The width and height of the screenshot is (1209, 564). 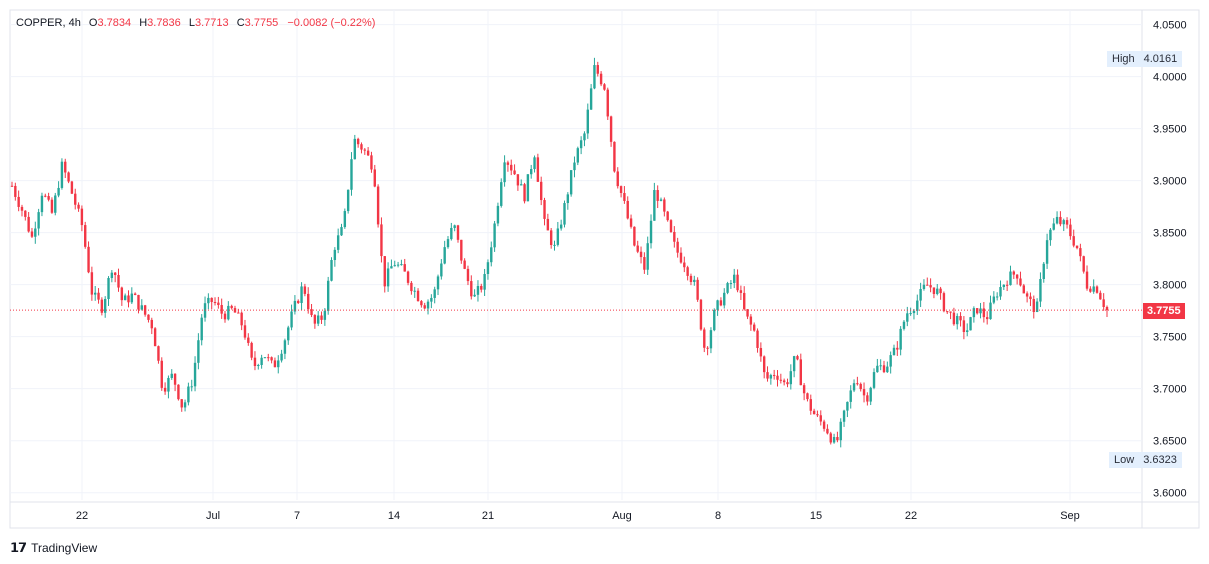 What do you see at coordinates (911, 516) in the screenshot?
I see `time-tick-label: 22` at bounding box center [911, 516].